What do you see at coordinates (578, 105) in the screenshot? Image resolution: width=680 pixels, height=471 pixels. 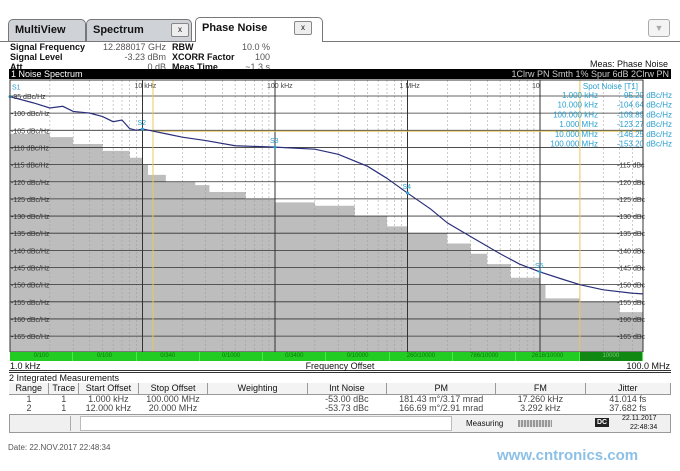 I see `spot-noise-freq: 10.000 kHz` at bounding box center [578, 105].